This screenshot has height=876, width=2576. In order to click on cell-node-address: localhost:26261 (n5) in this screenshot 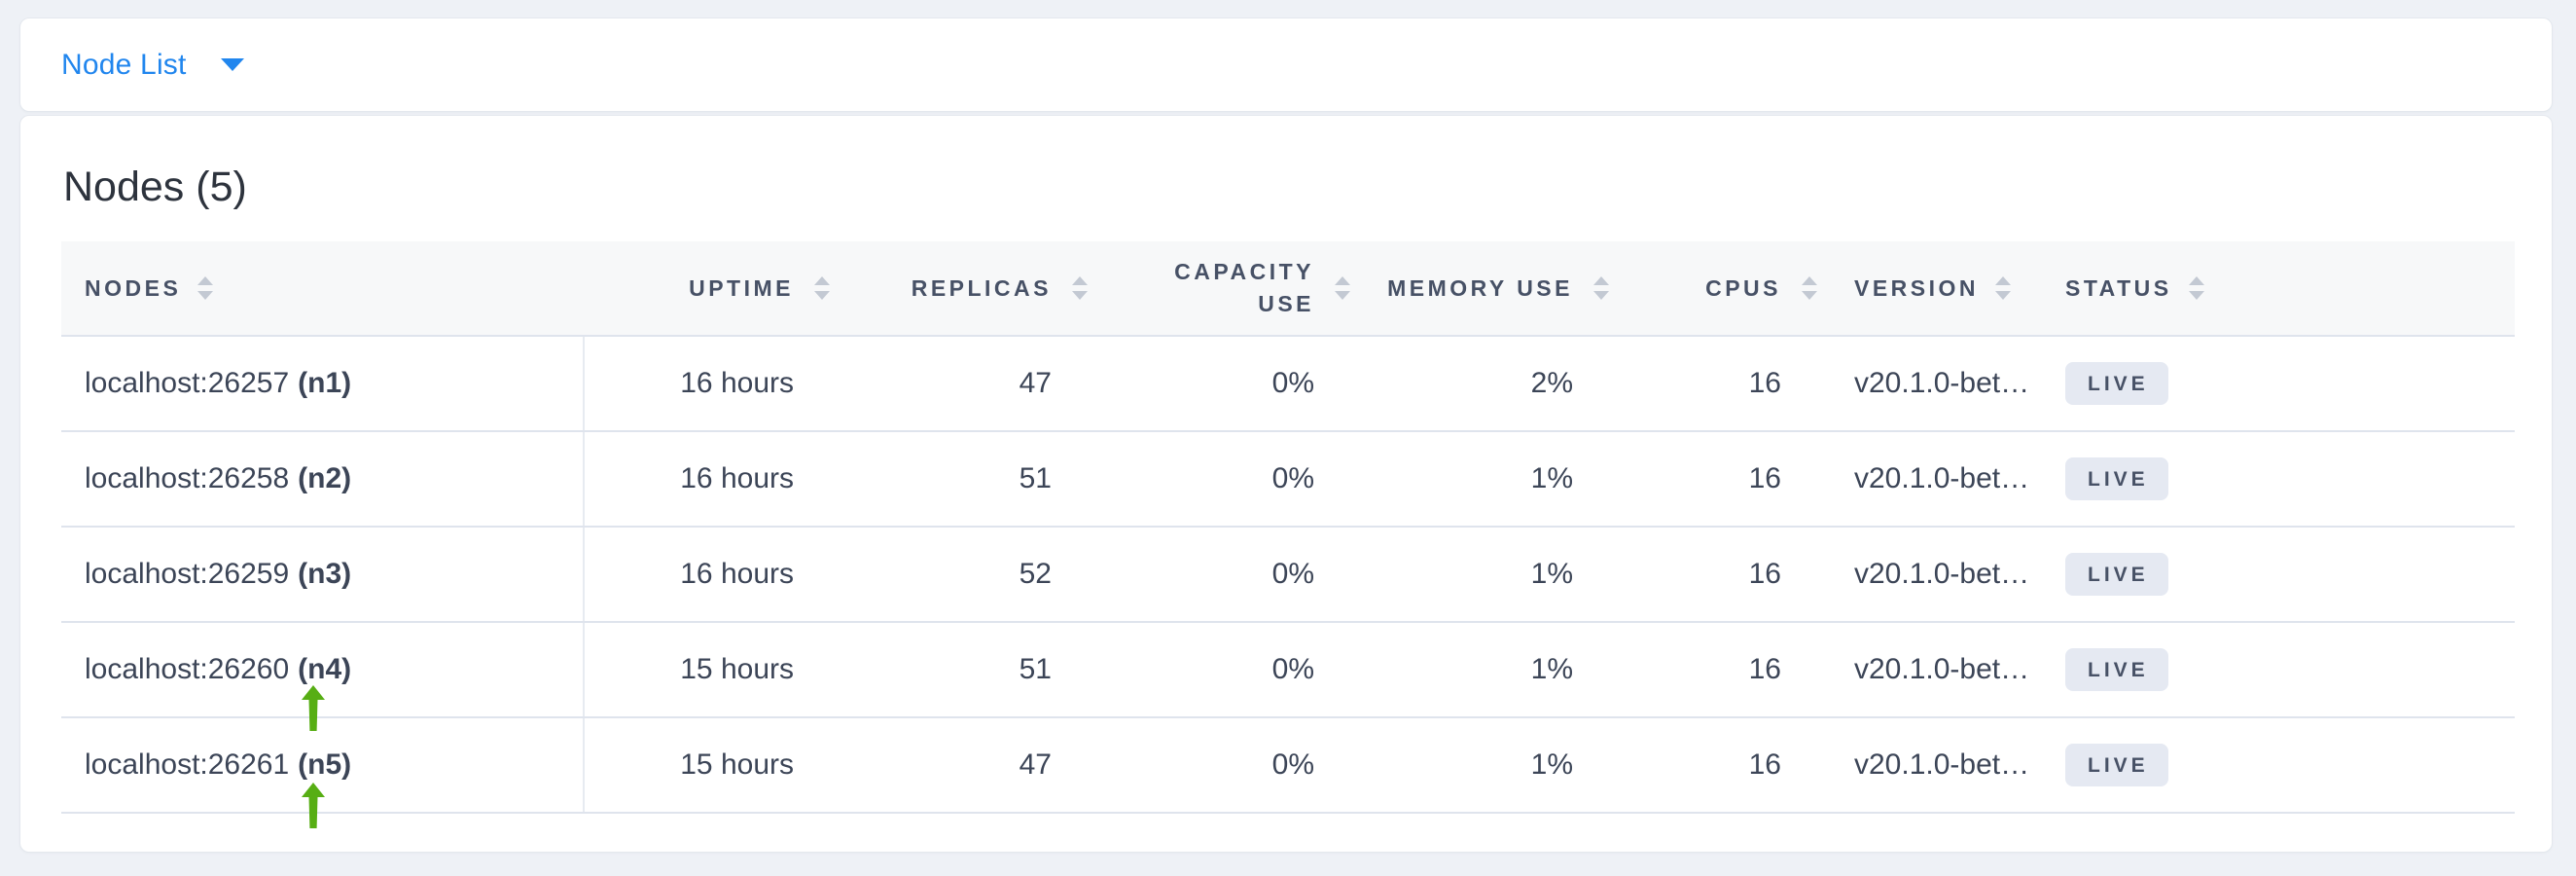, I will do `click(323, 765)`.